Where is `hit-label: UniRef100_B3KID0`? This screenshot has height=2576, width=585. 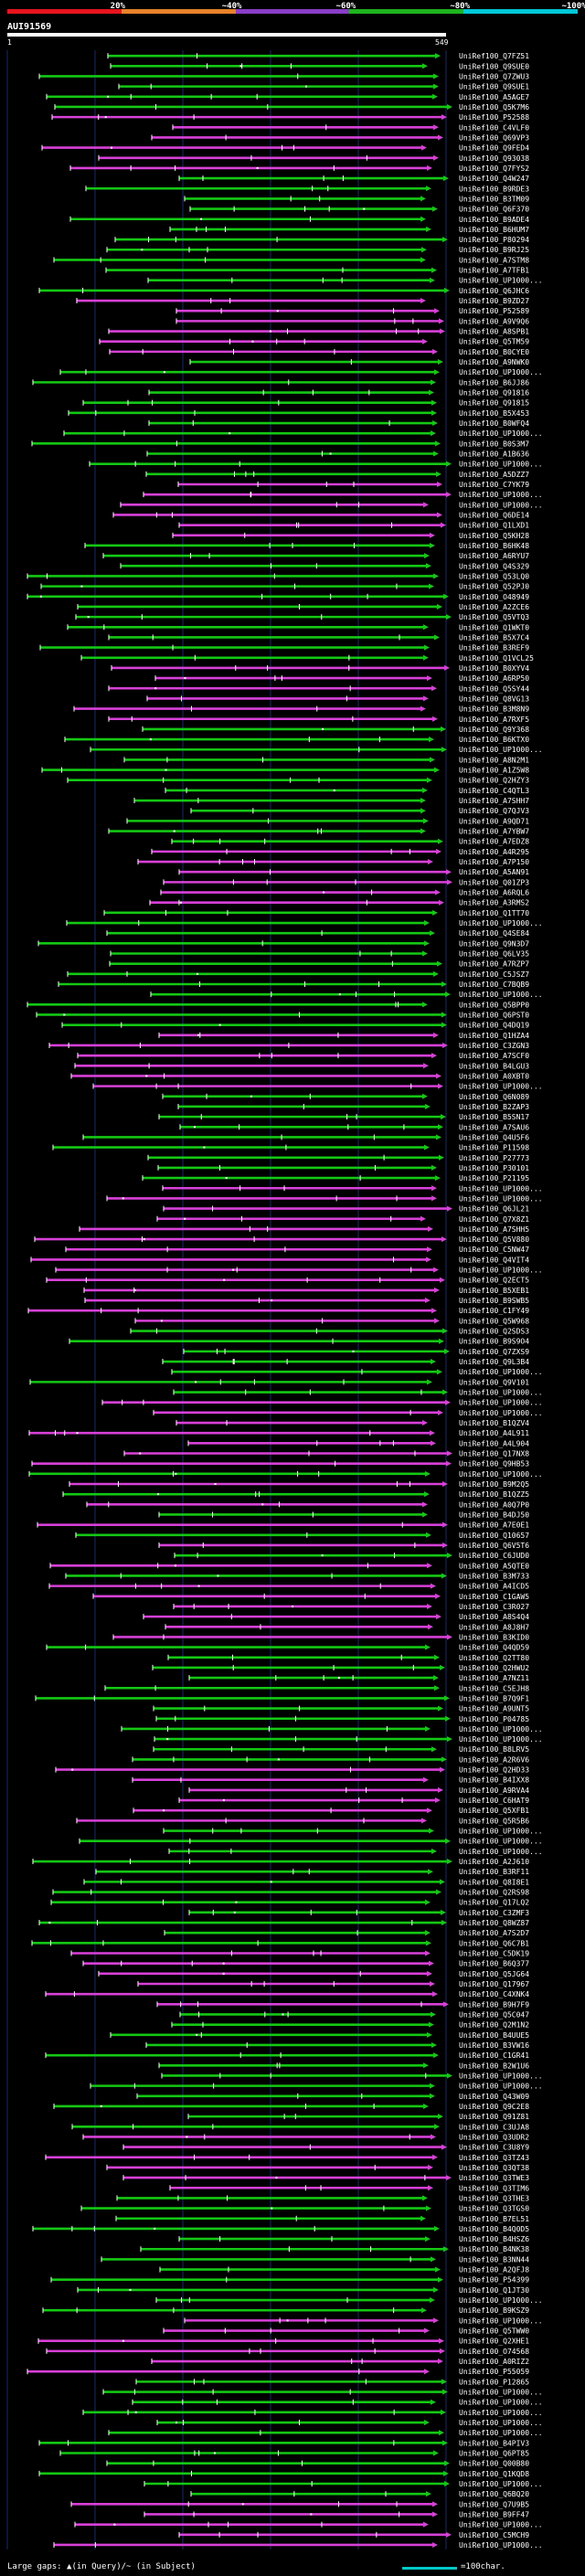 hit-label: UniRef100_B3KID0 is located at coordinates (494, 1637).